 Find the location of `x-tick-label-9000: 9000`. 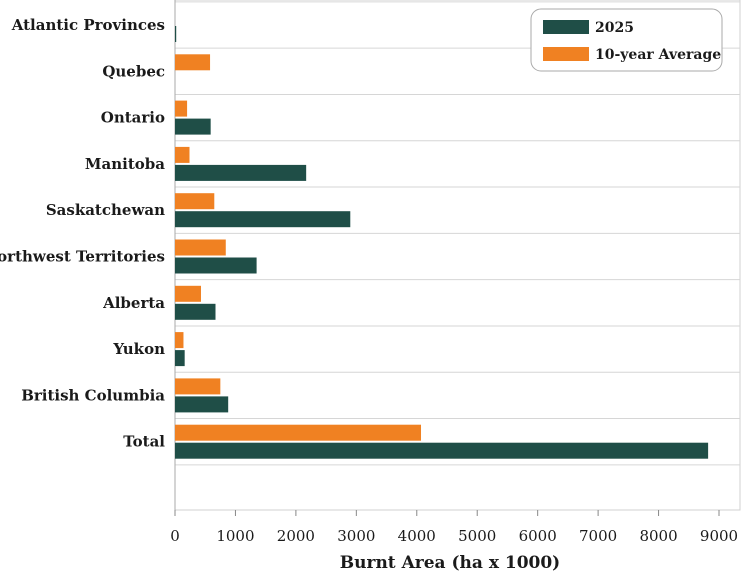

x-tick-label-9000: 9000 is located at coordinates (719, 536).